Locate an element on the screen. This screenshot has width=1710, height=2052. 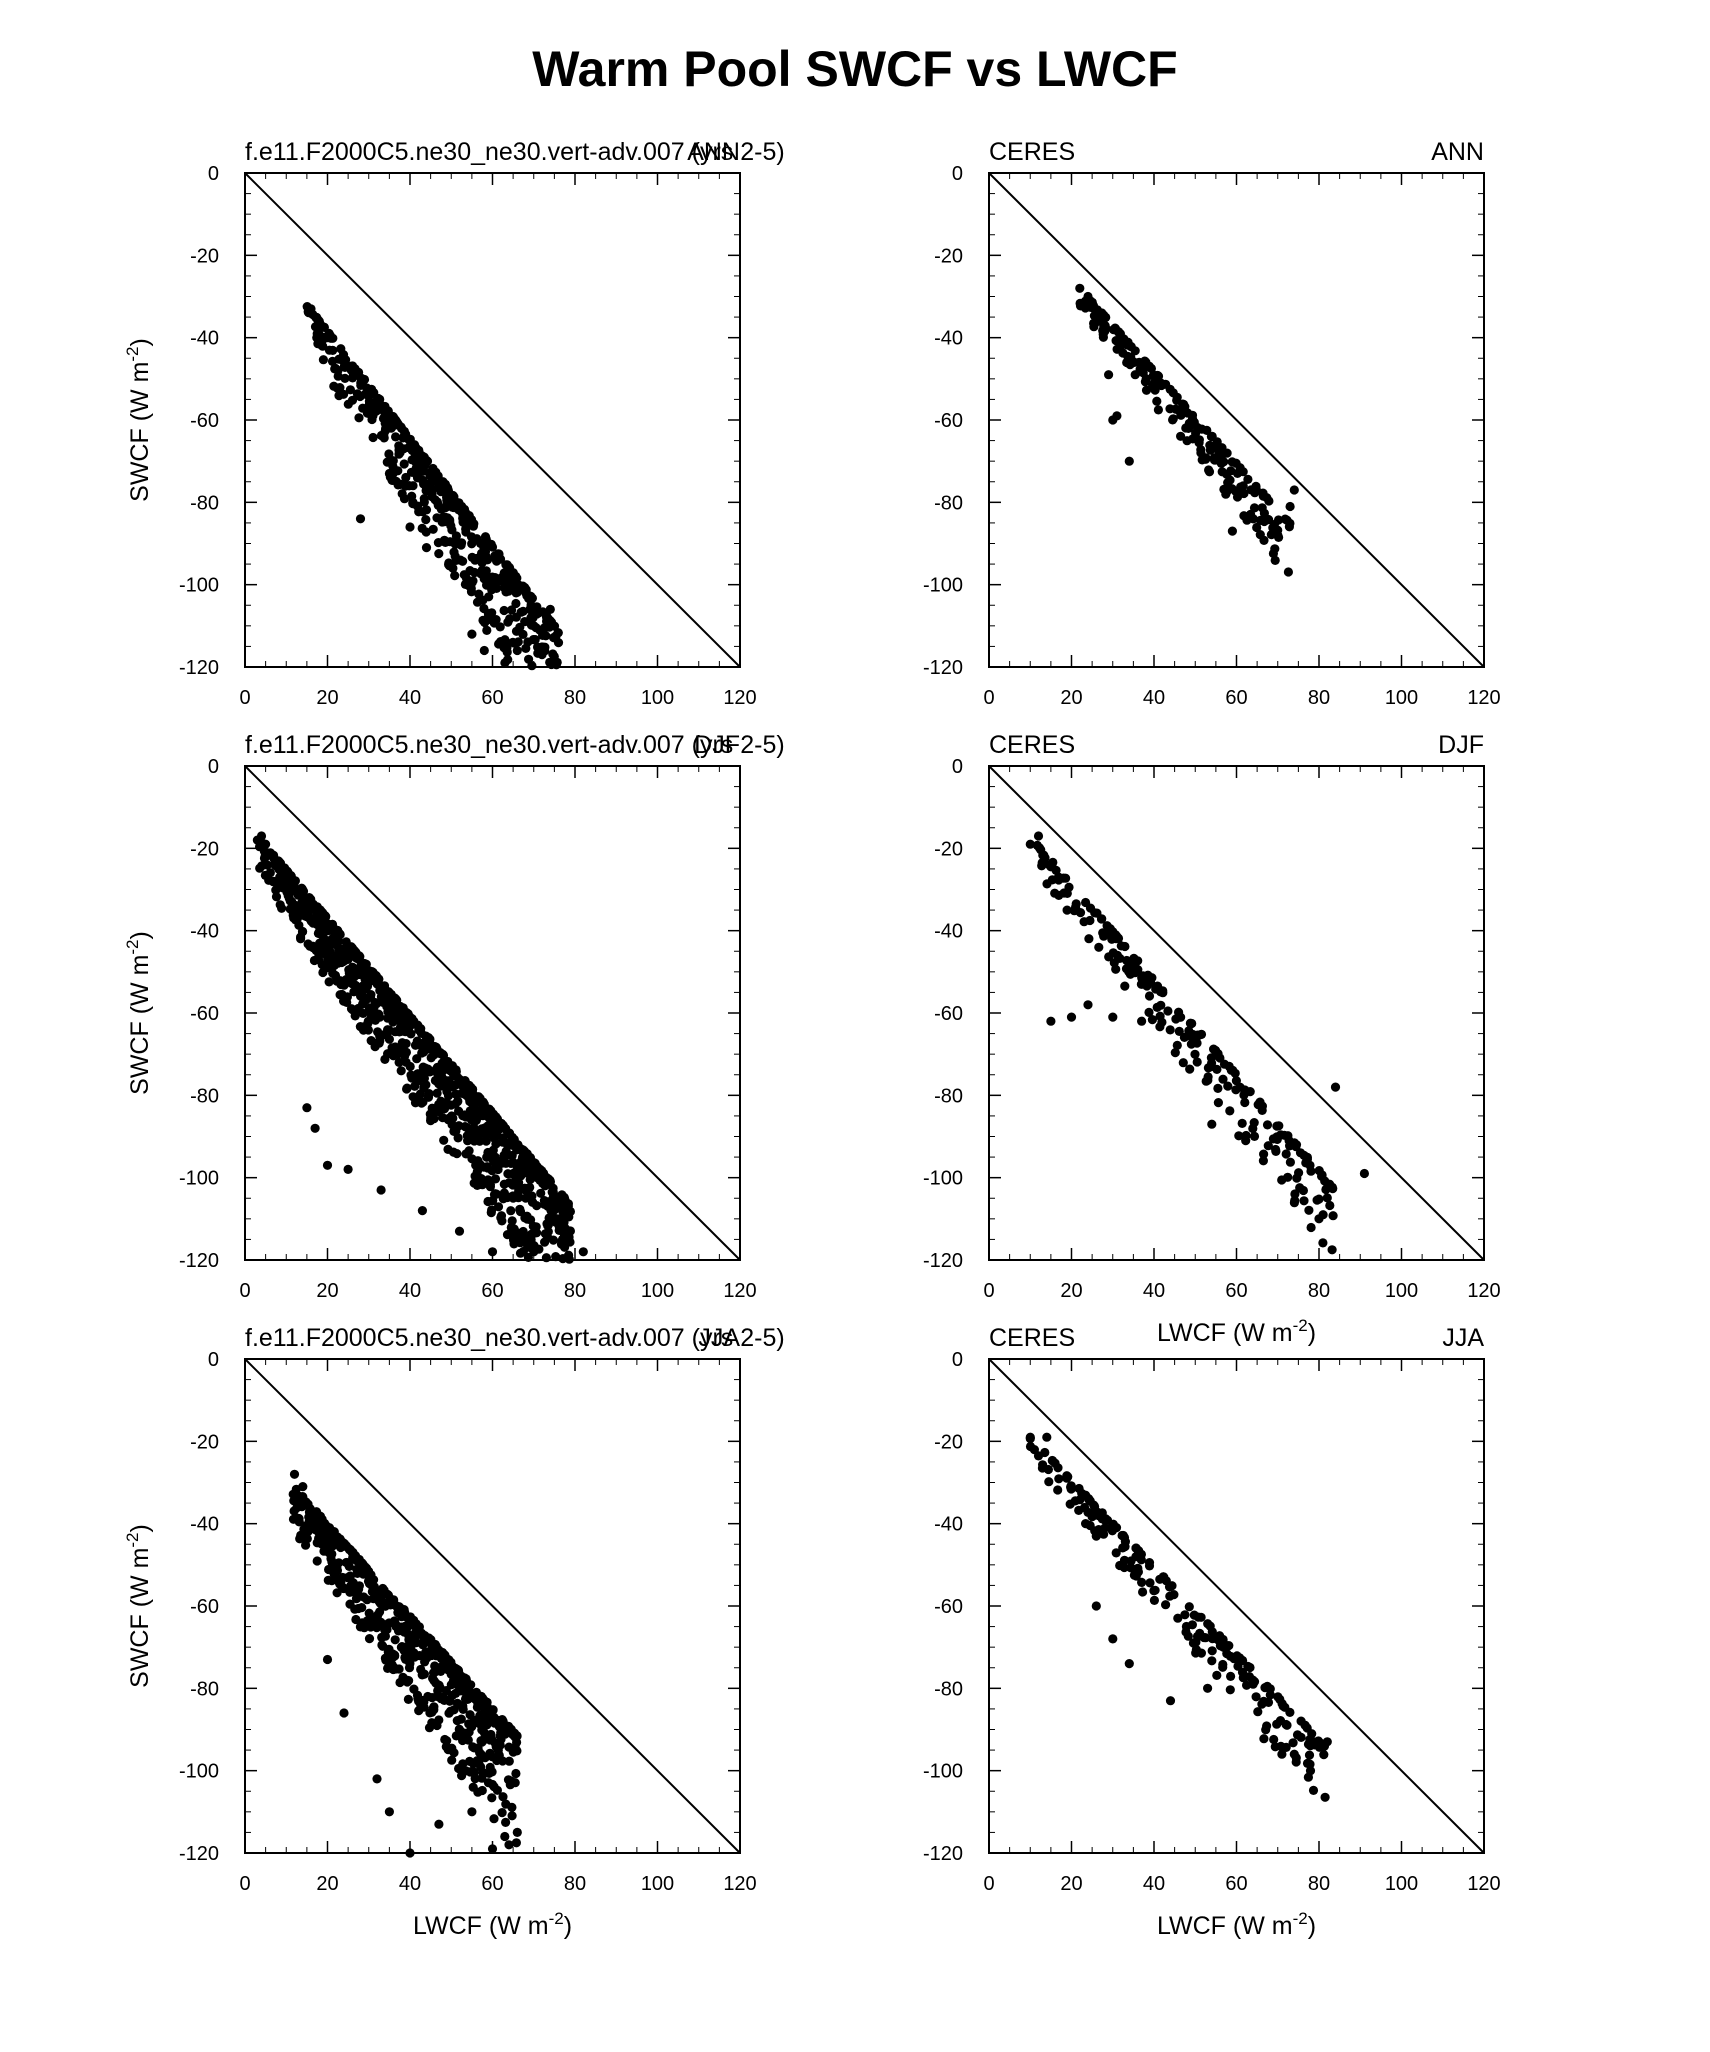
x-tick-label: 60 is located at coordinates (1236, 698).